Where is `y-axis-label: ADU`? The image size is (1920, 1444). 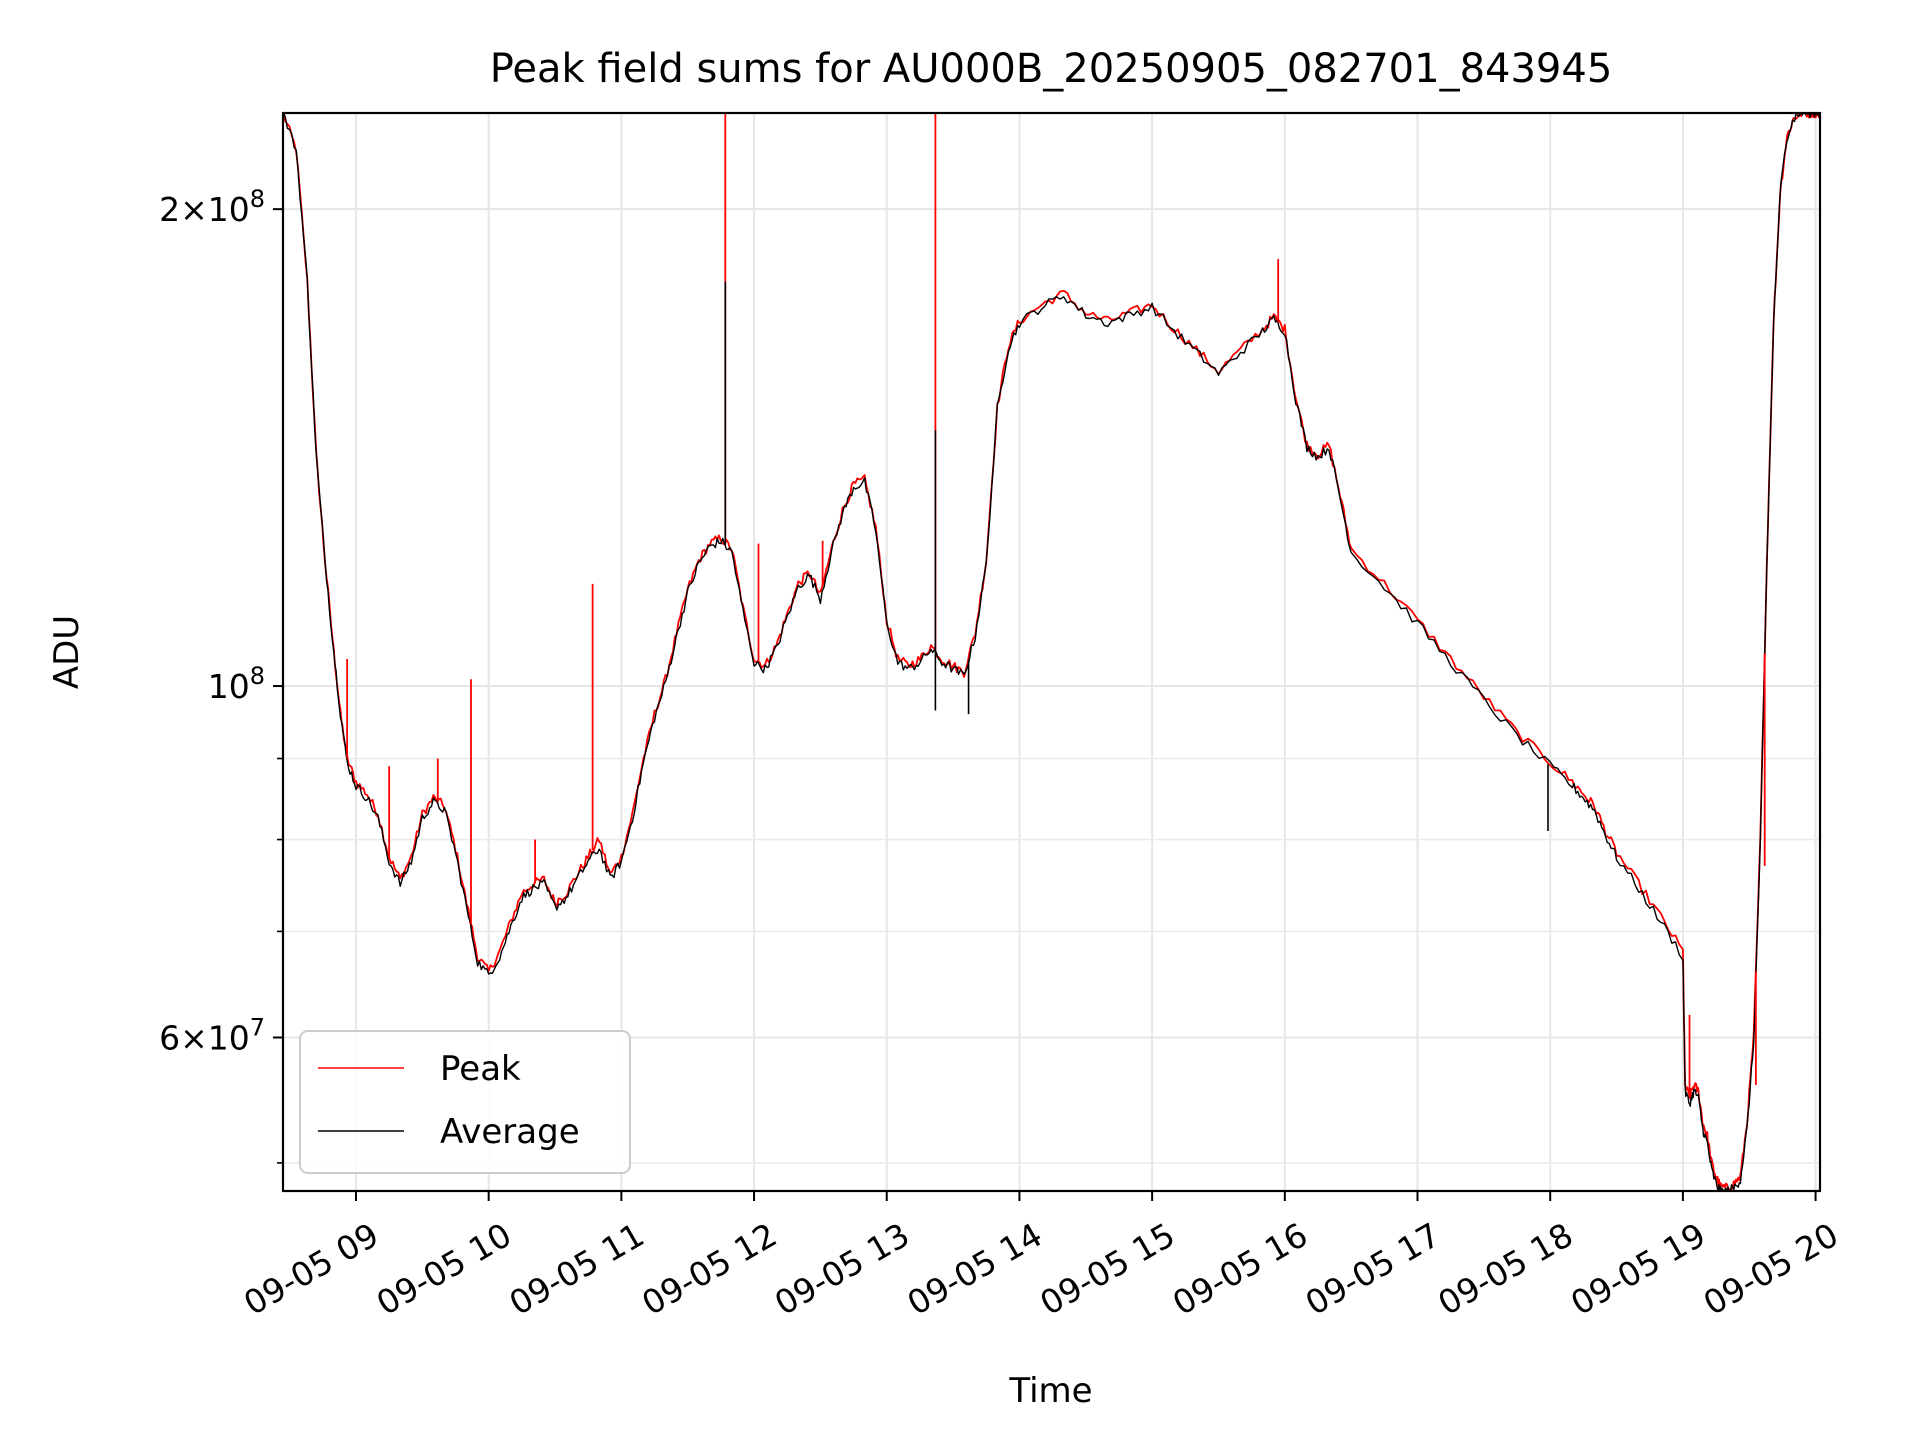
y-axis-label: ADU is located at coordinates (67, 652).